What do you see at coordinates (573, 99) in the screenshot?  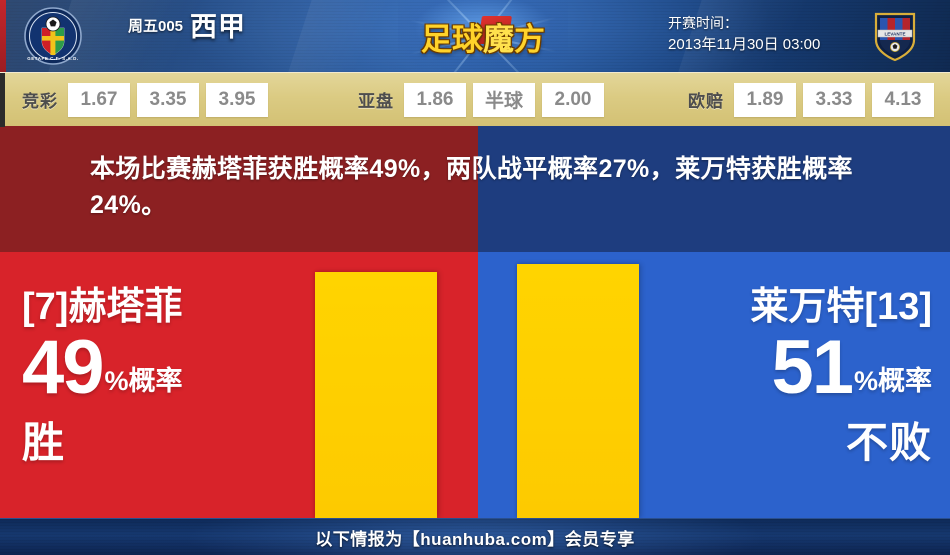 I see `odds-cell-away: 2.00` at bounding box center [573, 99].